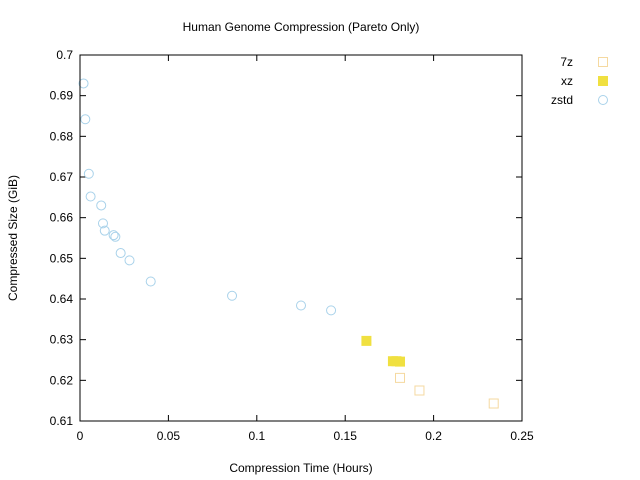  Describe the element at coordinates (62, 380) in the screenshot. I see `y-tick-label: 0.62` at that location.